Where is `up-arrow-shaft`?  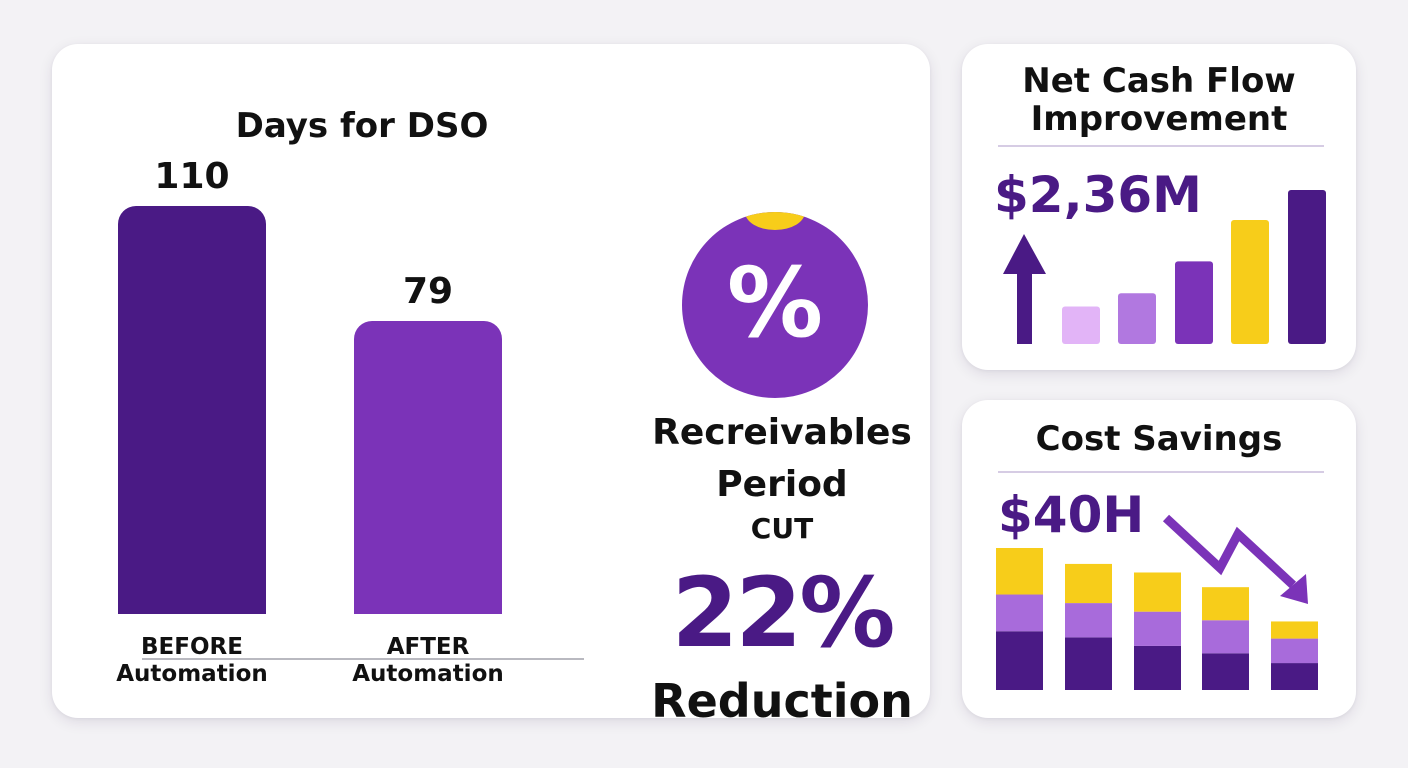 up-arrow-shaft is located at coordinates (1024, 303).